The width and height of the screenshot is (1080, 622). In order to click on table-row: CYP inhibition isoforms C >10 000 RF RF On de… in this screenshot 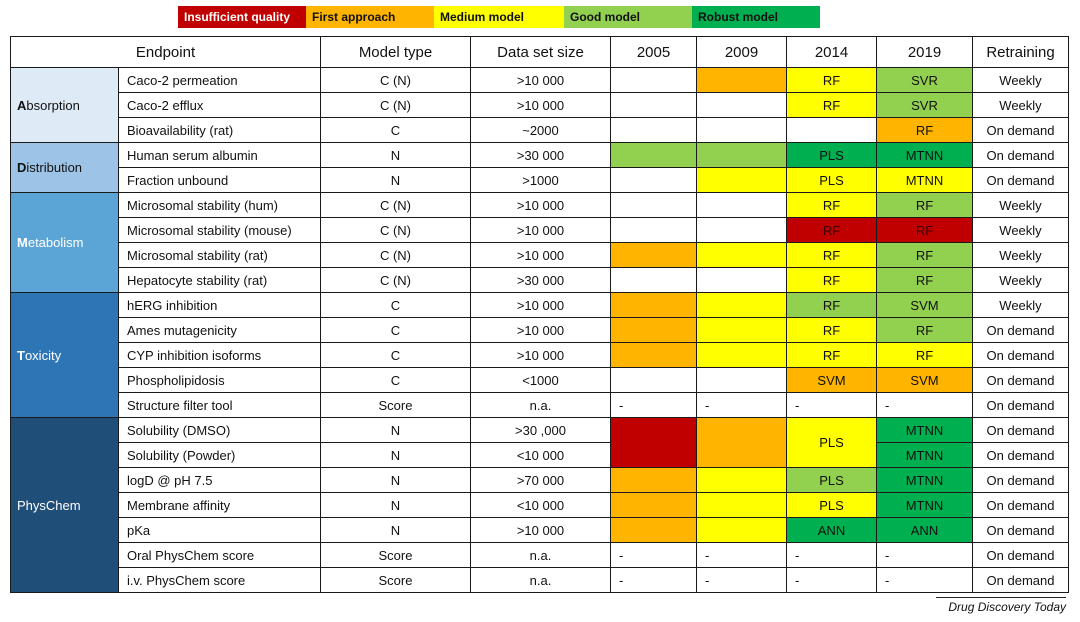, I will do `click(540, 355)`.